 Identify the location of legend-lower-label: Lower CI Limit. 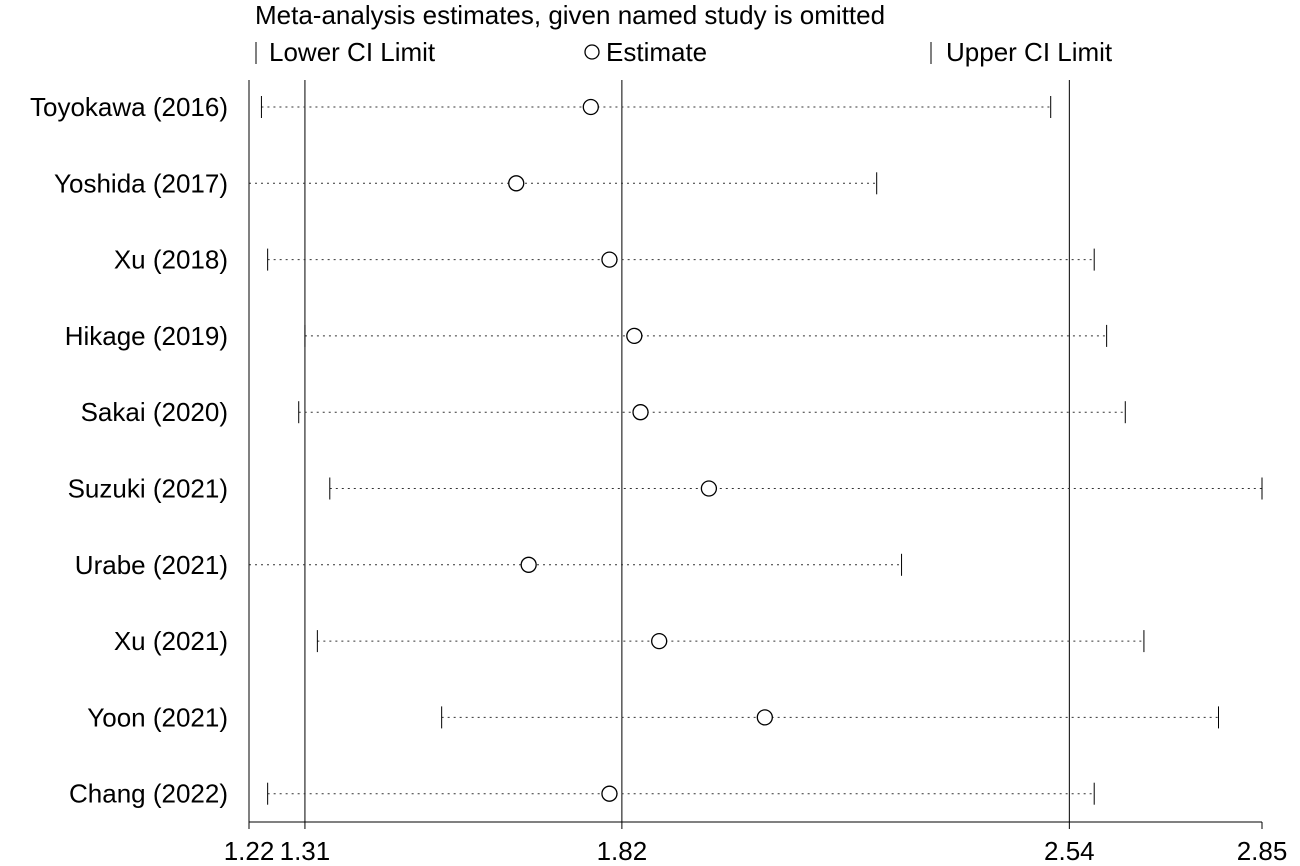
(352, 52).